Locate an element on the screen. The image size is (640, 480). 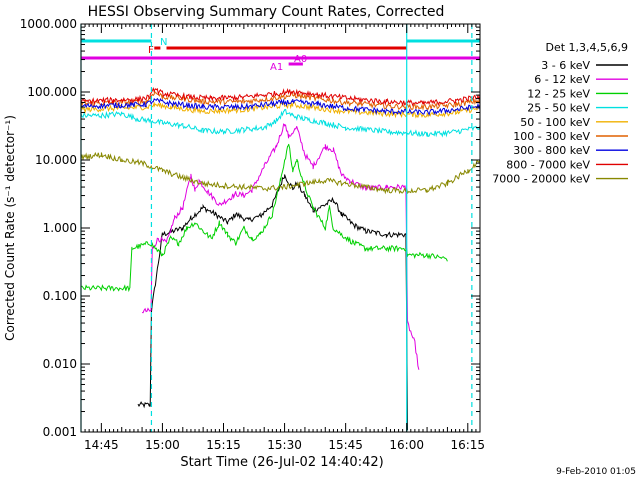
legend-label-5: 50 - 100 keV is located at coordinates (555, 122).